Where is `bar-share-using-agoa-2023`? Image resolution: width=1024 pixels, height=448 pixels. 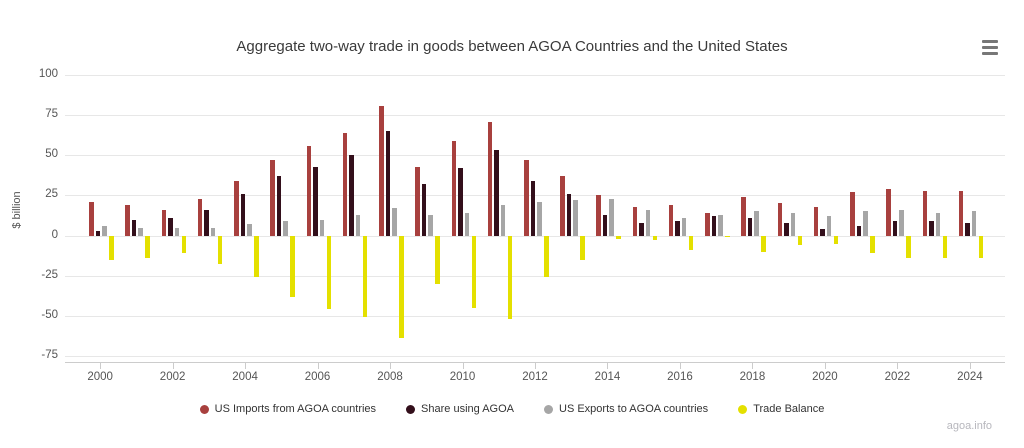
bar-share-using-agoa-2023 is located at coordinates (931, 228).